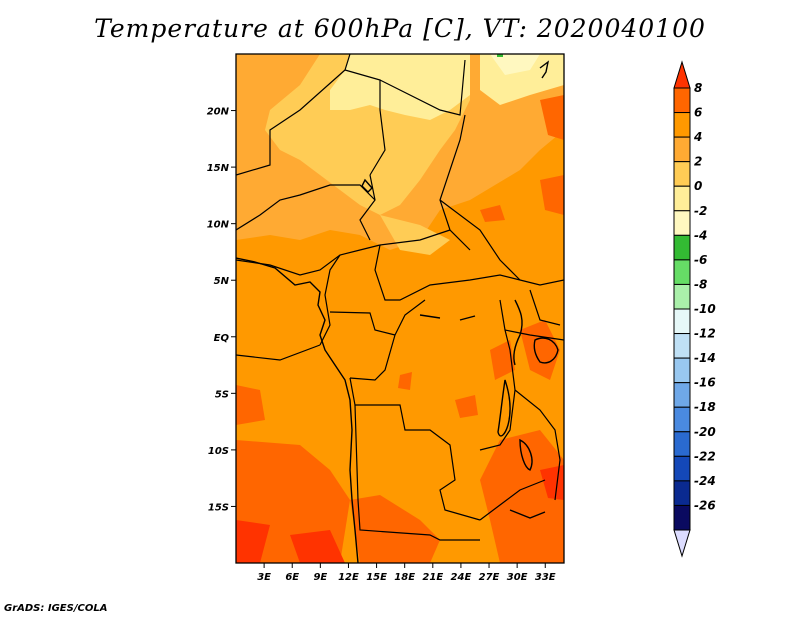 This screenshot has width=800, height=618. Describe the element at coordinates (700, 284) in the screenshot. I see `colorbar-label: -8` at that location.